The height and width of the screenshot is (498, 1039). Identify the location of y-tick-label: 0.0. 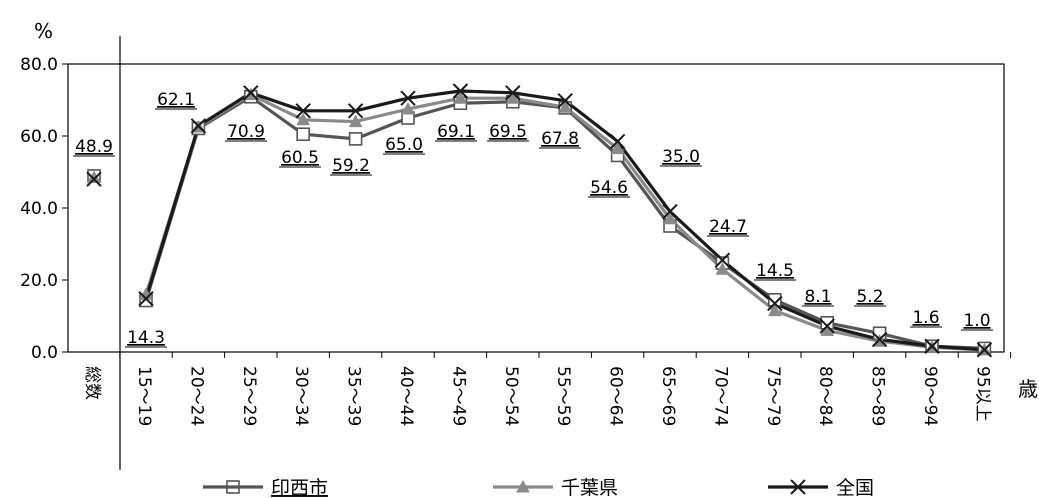
(44, 353).